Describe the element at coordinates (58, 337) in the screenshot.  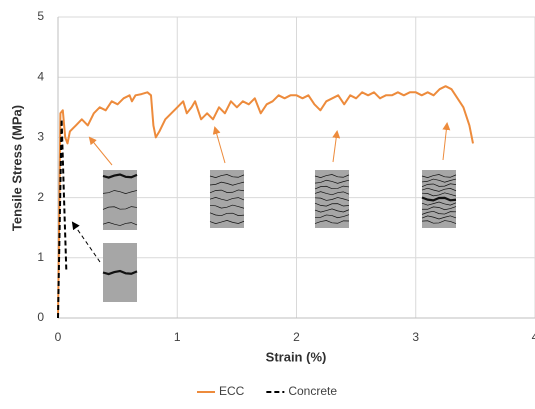
I see `x-tick-label: 0` at that location.